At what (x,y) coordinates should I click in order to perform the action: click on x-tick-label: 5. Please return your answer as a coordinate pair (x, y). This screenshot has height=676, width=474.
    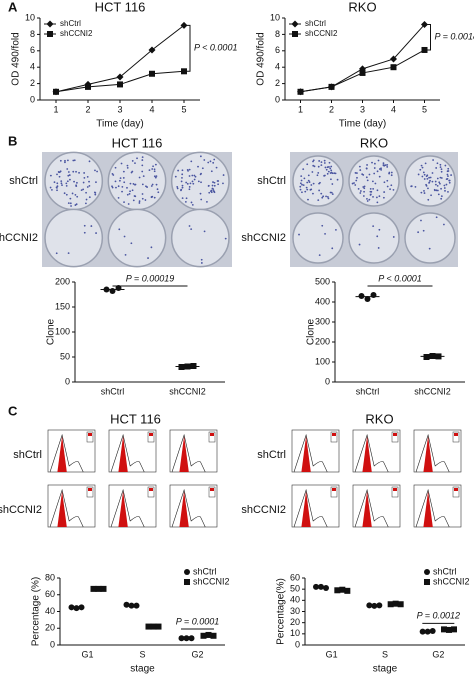
    Looking at the image, I should click on (183, 109).